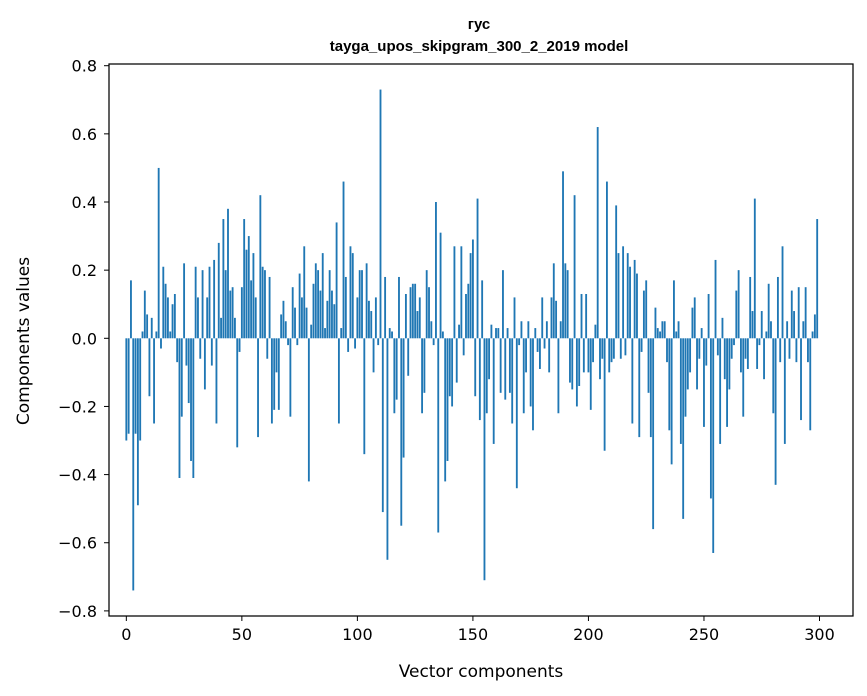  What do you see at coordinates (77, 611) in the screenshot?
I see `y-tick-label: −0.8` at bounding box center [77, 611].